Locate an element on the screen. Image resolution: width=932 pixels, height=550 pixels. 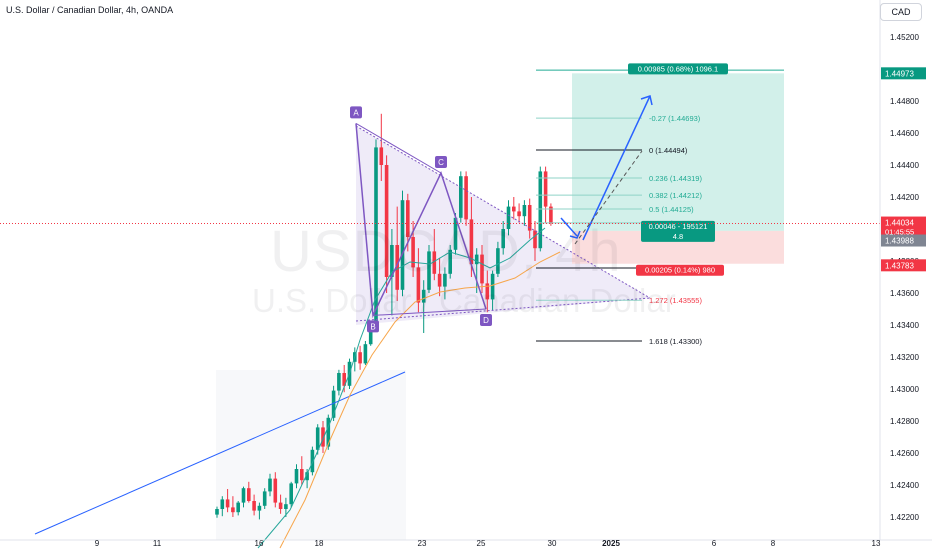
projection-arrow-down is located at coordinates (569, 227).